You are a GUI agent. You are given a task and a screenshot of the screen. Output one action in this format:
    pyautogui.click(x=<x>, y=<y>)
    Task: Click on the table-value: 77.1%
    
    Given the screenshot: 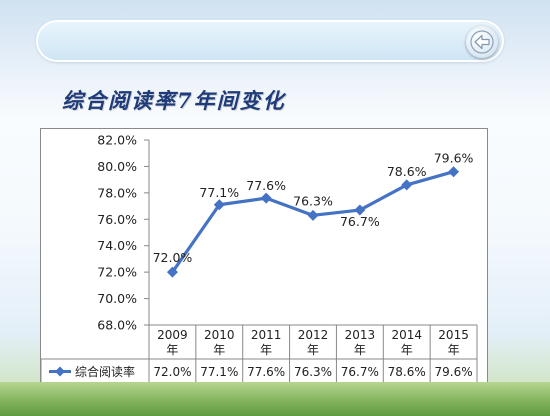 What is the action you would take?
    pyautogui.click(x=219, y=372)
    